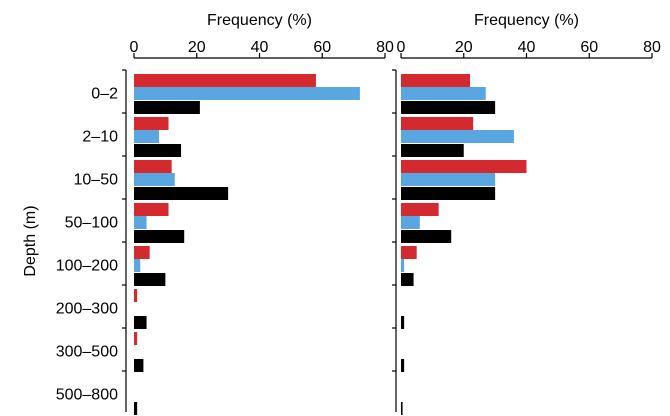 This screenshot has width=670, height=416. Describe the element at coordinates (87, 266) in the screenshot. I see `category-label: 100–200` at that location.